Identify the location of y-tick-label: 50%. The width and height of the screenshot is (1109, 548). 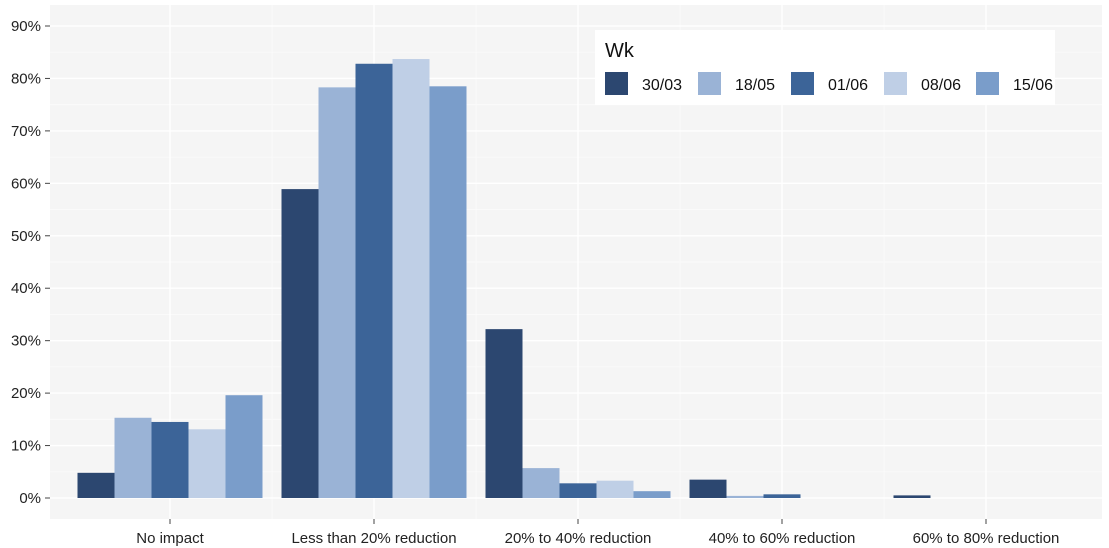
(26, 236).